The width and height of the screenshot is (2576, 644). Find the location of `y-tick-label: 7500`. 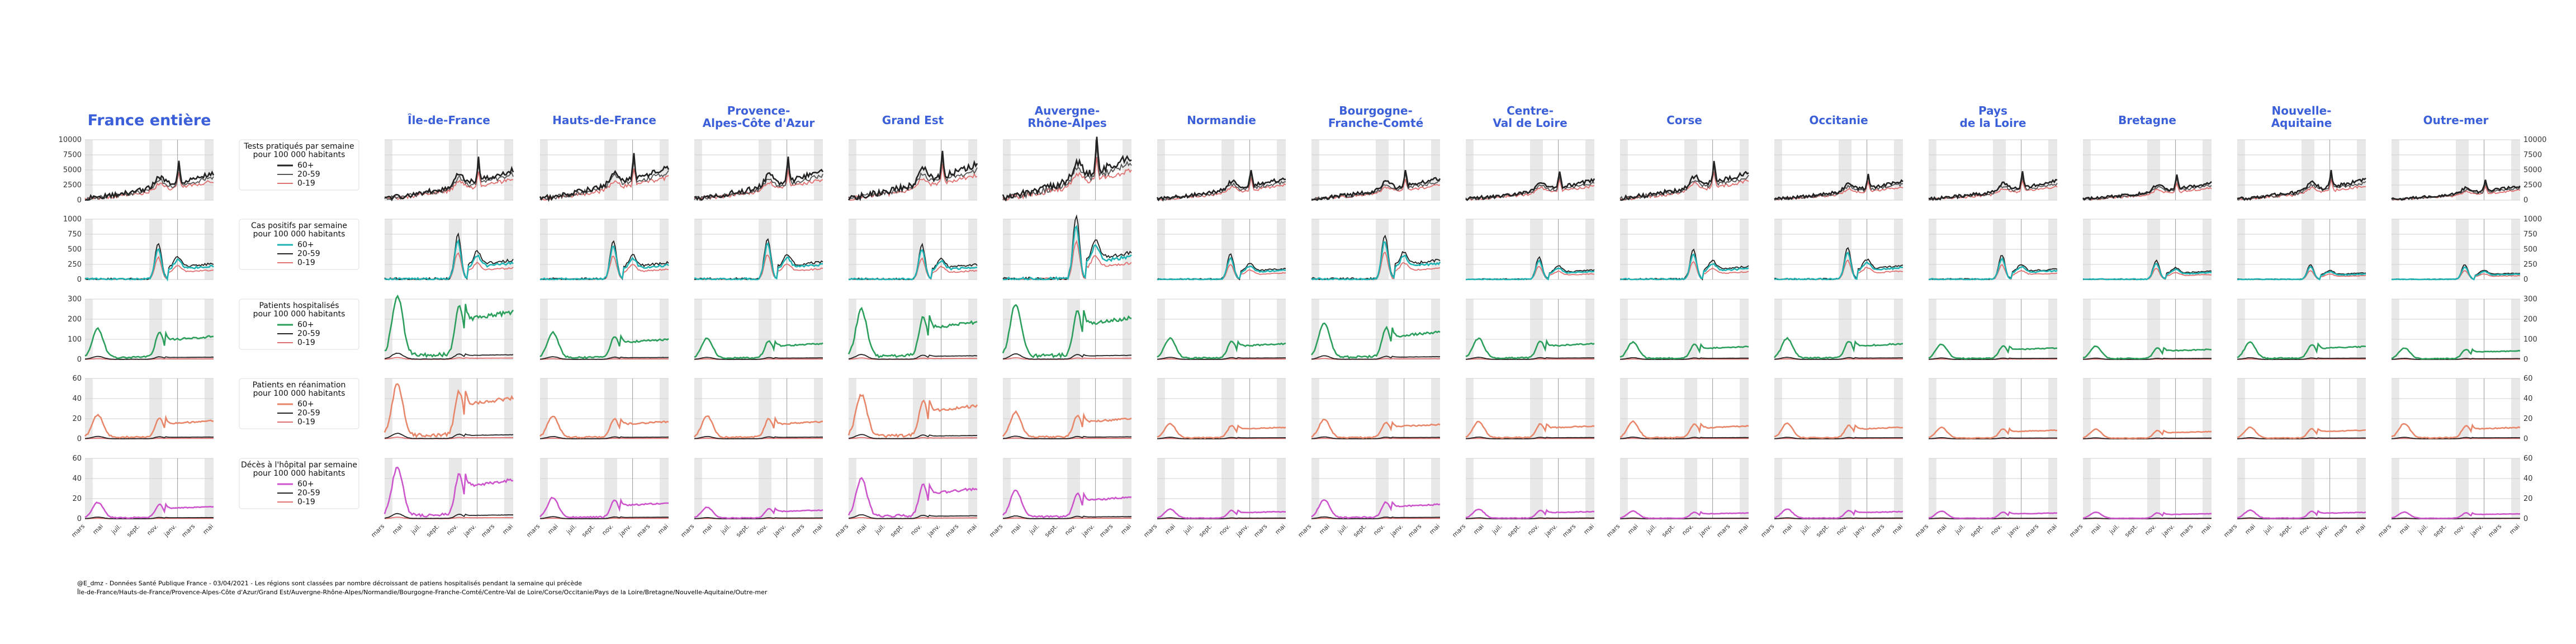

y-tick-label: 7500 is located at coordinates (2532, 155).